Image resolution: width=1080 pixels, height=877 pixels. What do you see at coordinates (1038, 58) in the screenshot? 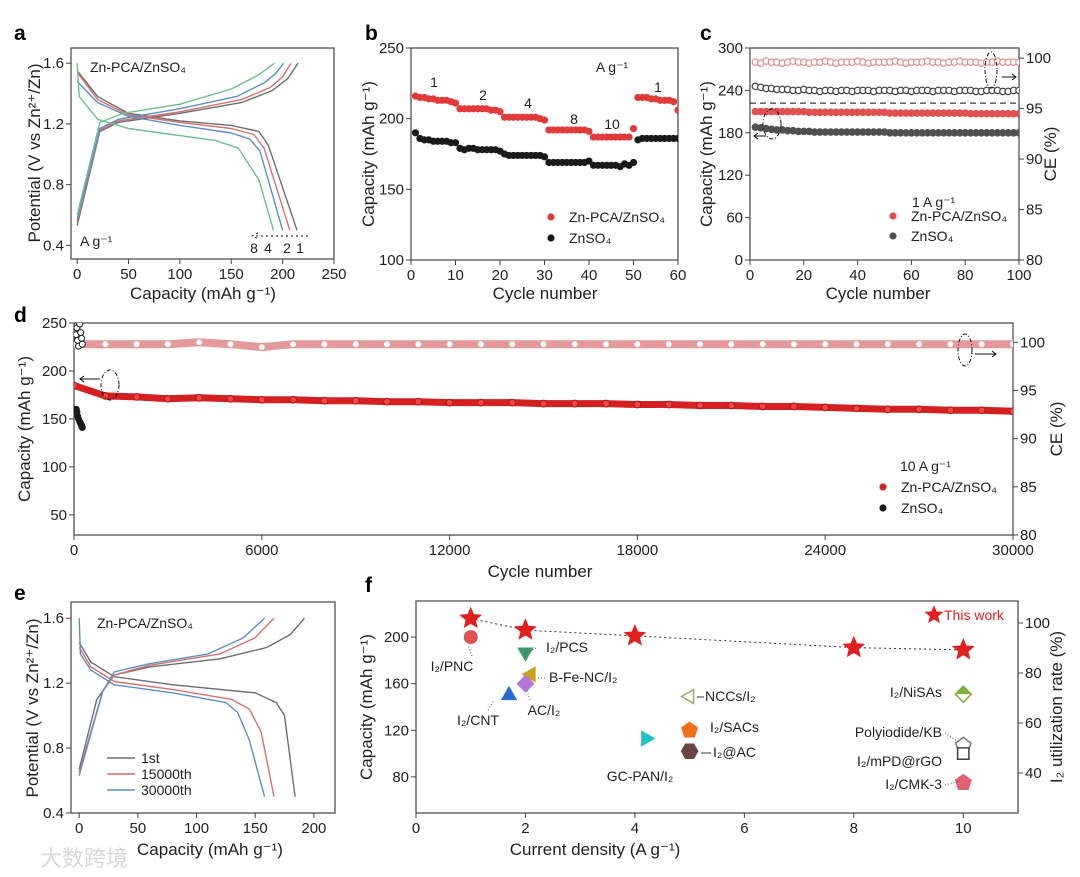
I see `y2-tick-label: 100` at bounding box center [1038, 58].